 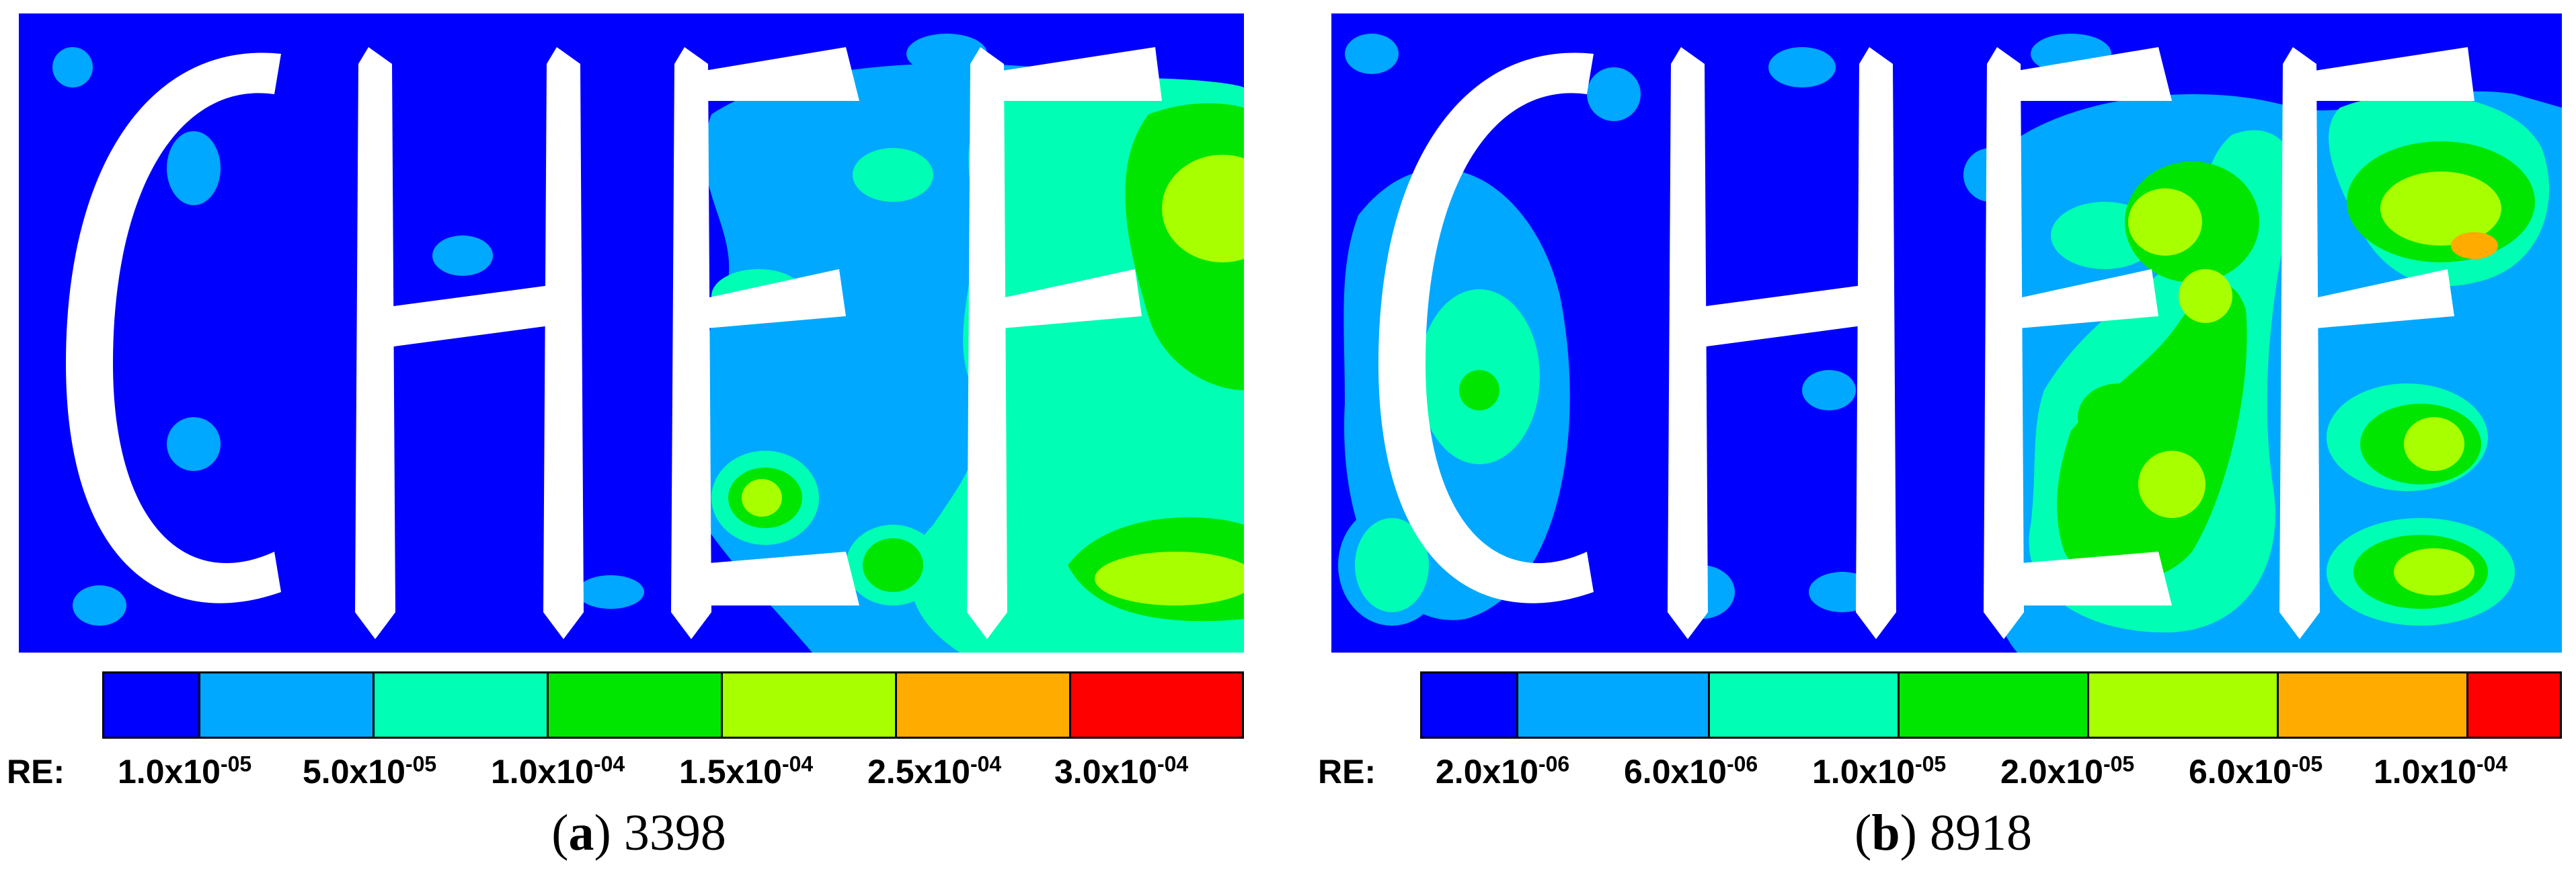 What do you see at coordinates (1503, 771) in the screenshot?
I see `tick-label: 2.0x10-06` at bounding box center [1503, 771].